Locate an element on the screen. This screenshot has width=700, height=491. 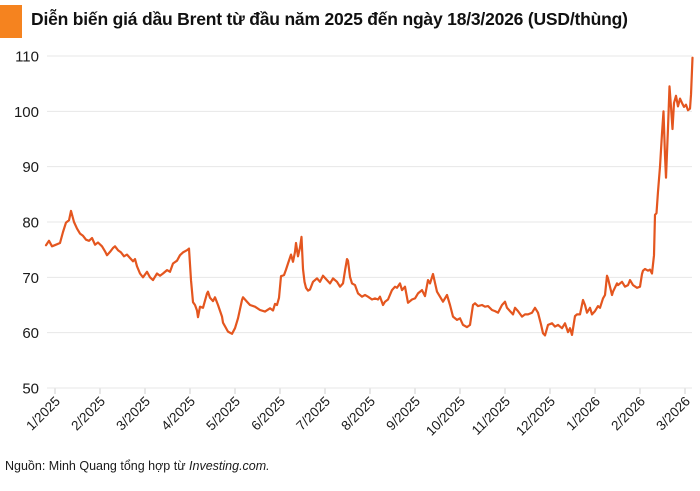
y-axis-label-80: 80 is located at coordinates (30, 223).